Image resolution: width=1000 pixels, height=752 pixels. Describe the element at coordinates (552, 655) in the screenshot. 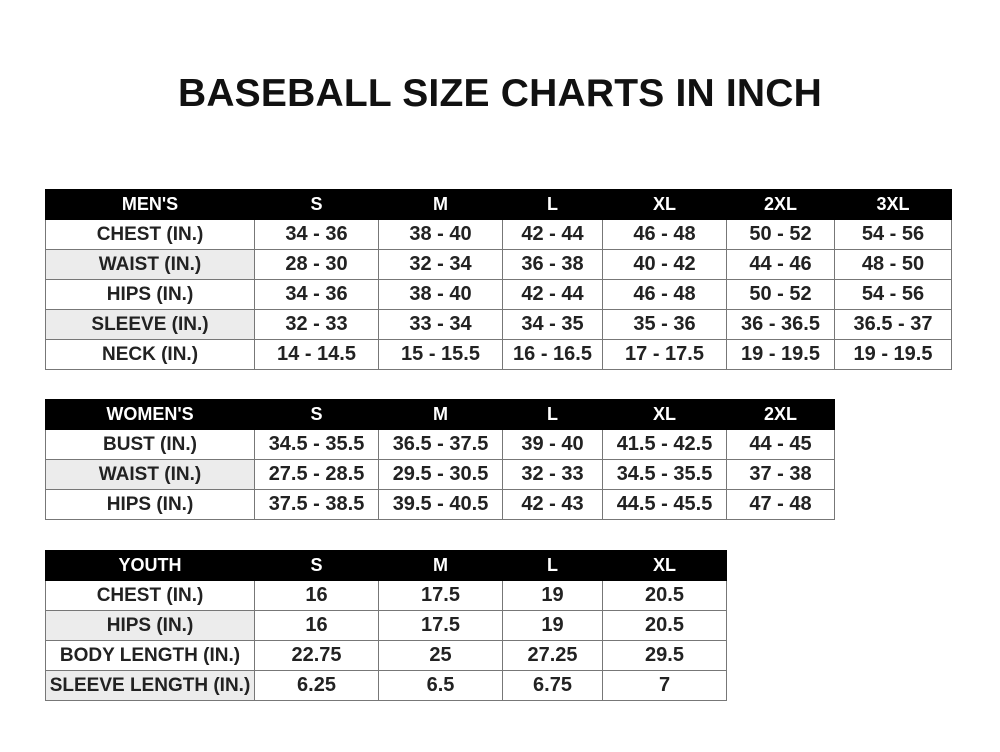

I see `size-value: 27.25` at that location.